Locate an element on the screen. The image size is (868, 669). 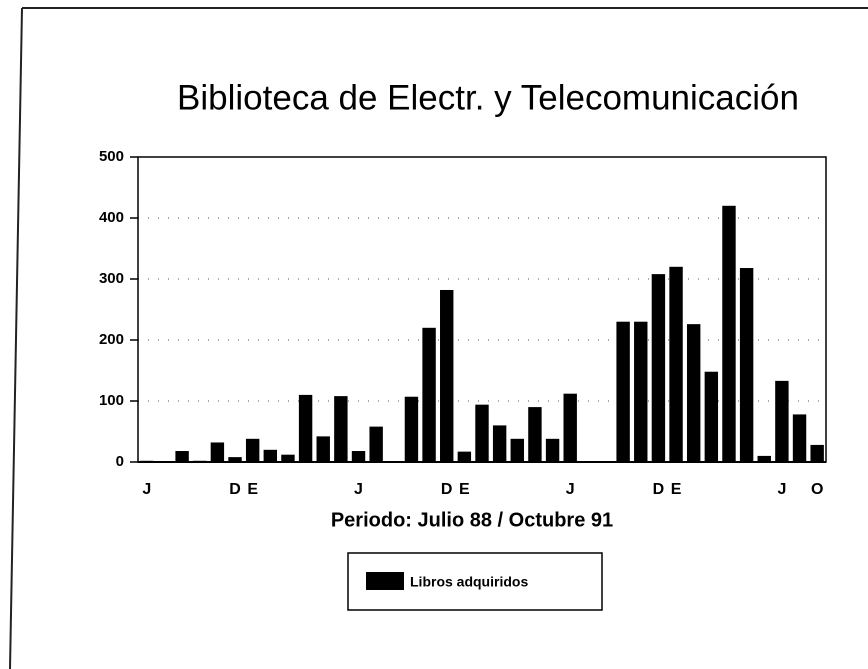
y-tick-label: 200 is located at coordinates (111, 339).